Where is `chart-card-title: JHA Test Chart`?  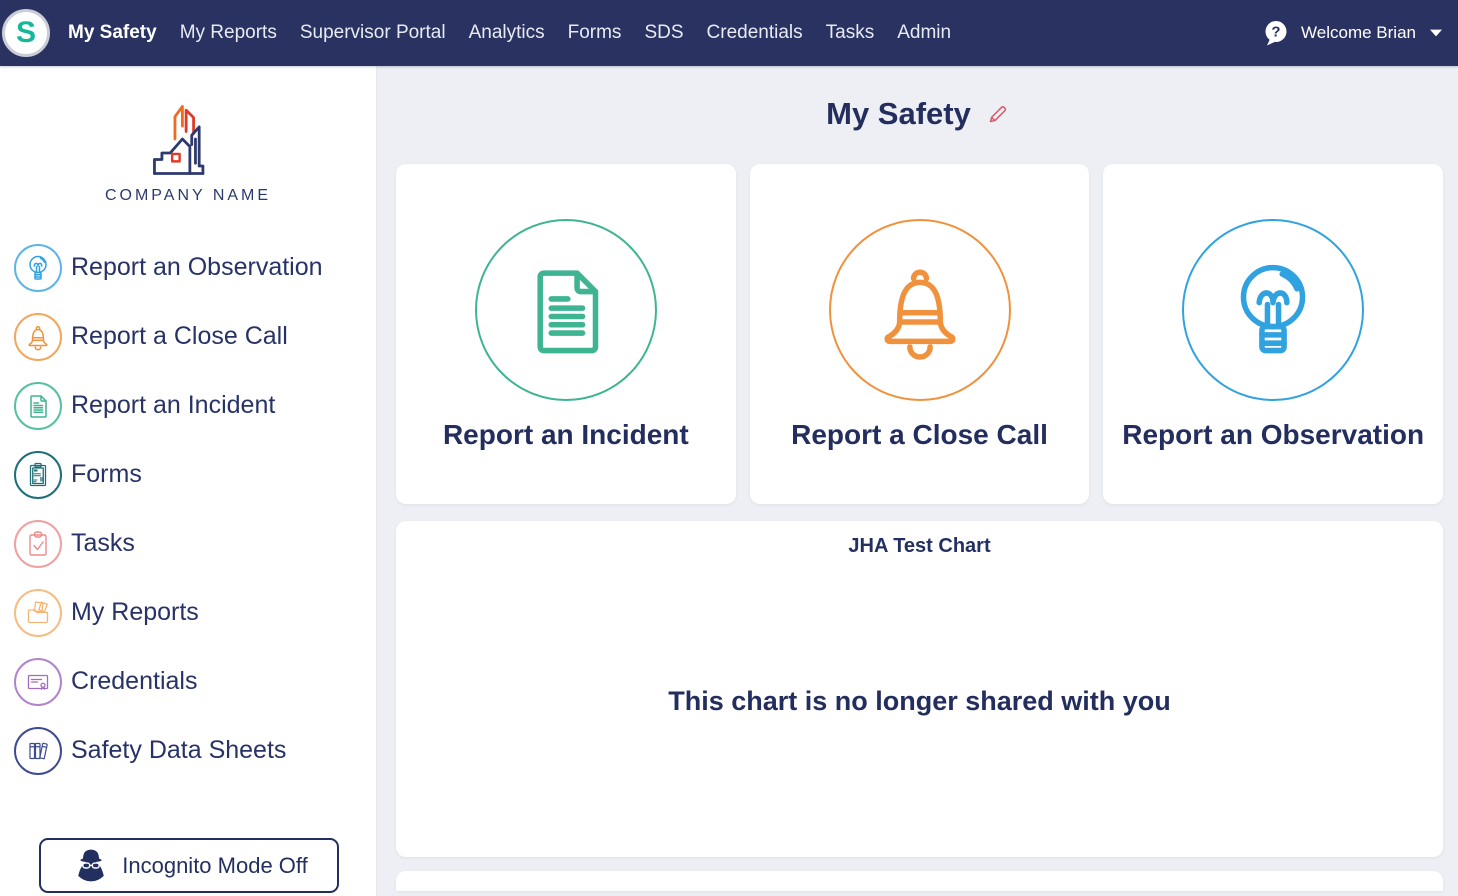 chart-card-title: JHA Test Chart is located at coordinates (919, 546).